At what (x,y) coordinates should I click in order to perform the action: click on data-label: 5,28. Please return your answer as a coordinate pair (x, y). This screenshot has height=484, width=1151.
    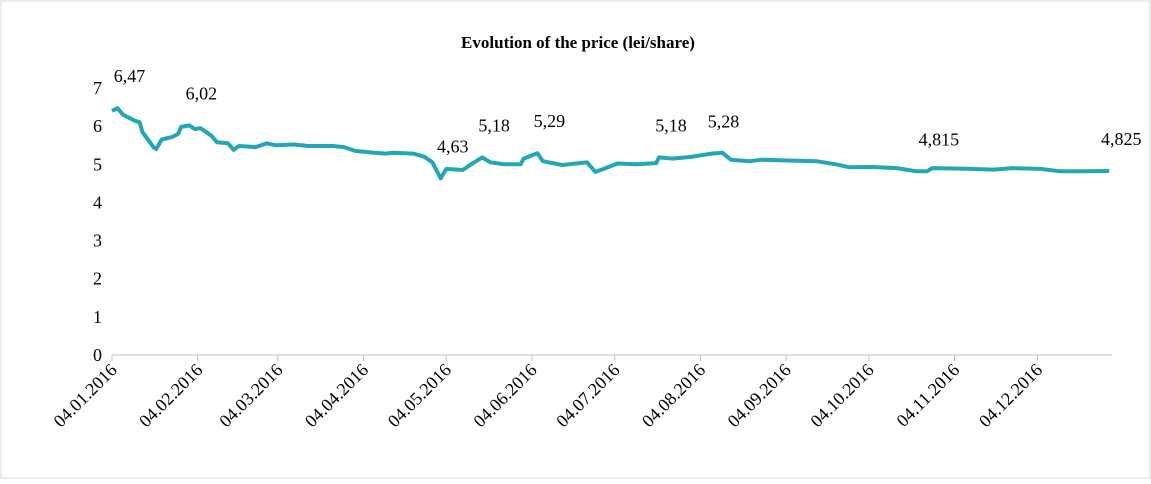
    Looking at the image, I should click on (724, 122).